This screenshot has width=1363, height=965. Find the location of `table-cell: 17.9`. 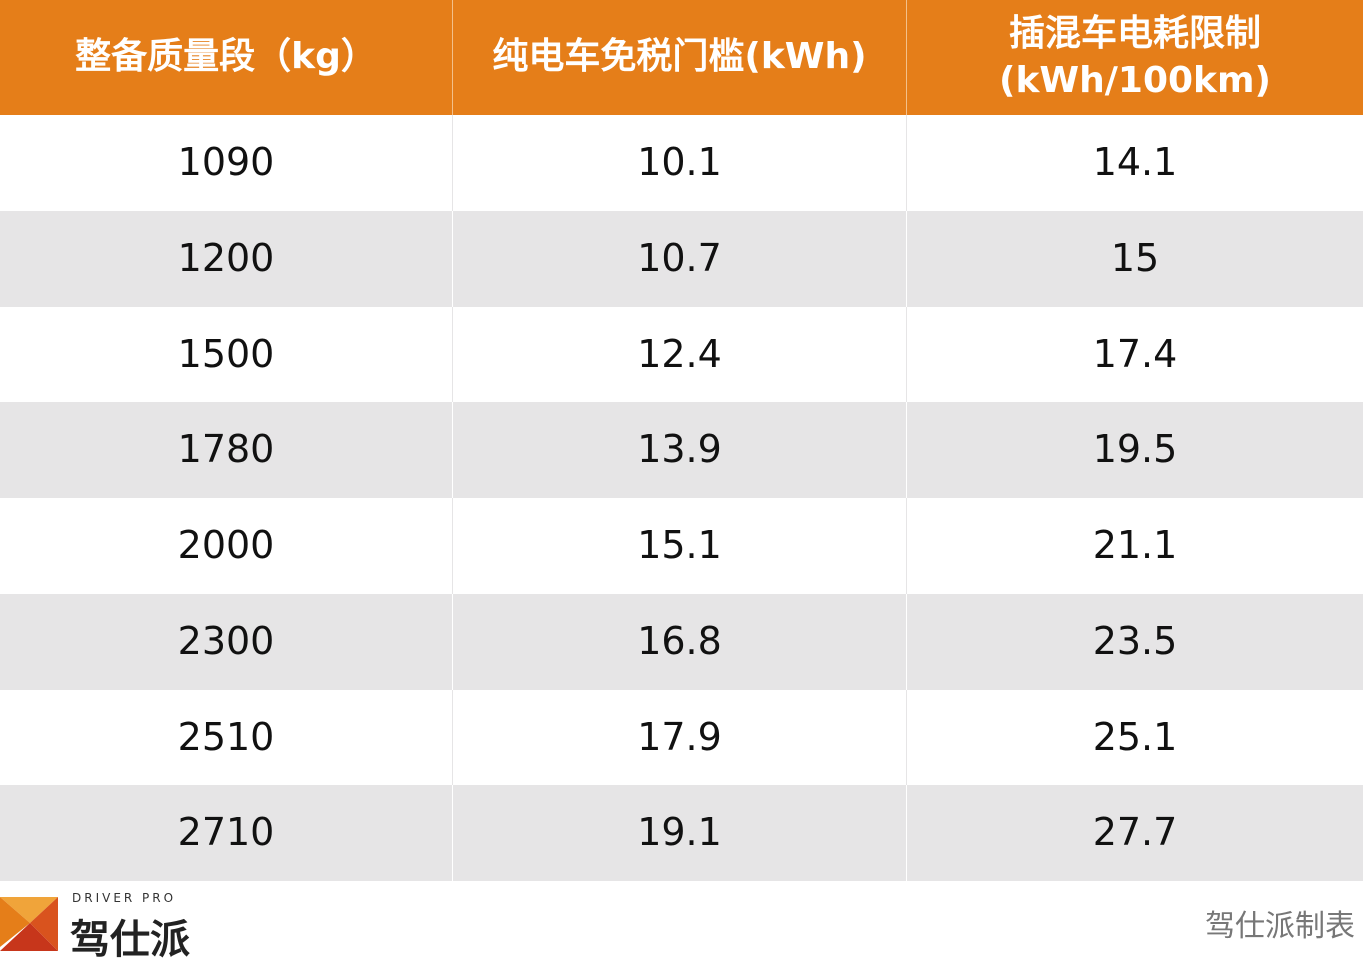

table-cell: 17.9 is located at coordinates (680, 737).